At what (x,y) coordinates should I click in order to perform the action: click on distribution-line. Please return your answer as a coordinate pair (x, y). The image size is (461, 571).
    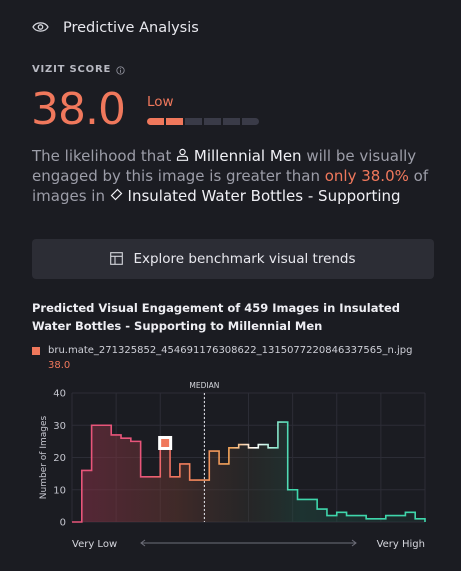
    Looking at the image, I should click on (249, 472).